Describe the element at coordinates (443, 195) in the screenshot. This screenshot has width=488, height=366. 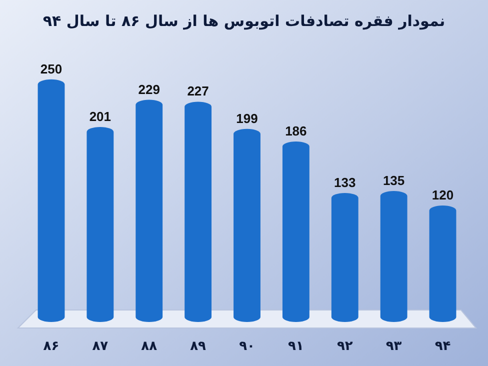
I see `data-label: 120` at that location.